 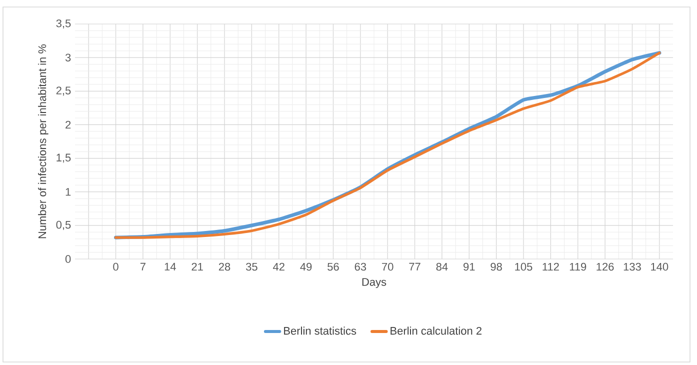 What do you see at coordinates (63, 24) in the screenshot?
I see `y-tick-label: 3,5` at bounding box center [63, 24].